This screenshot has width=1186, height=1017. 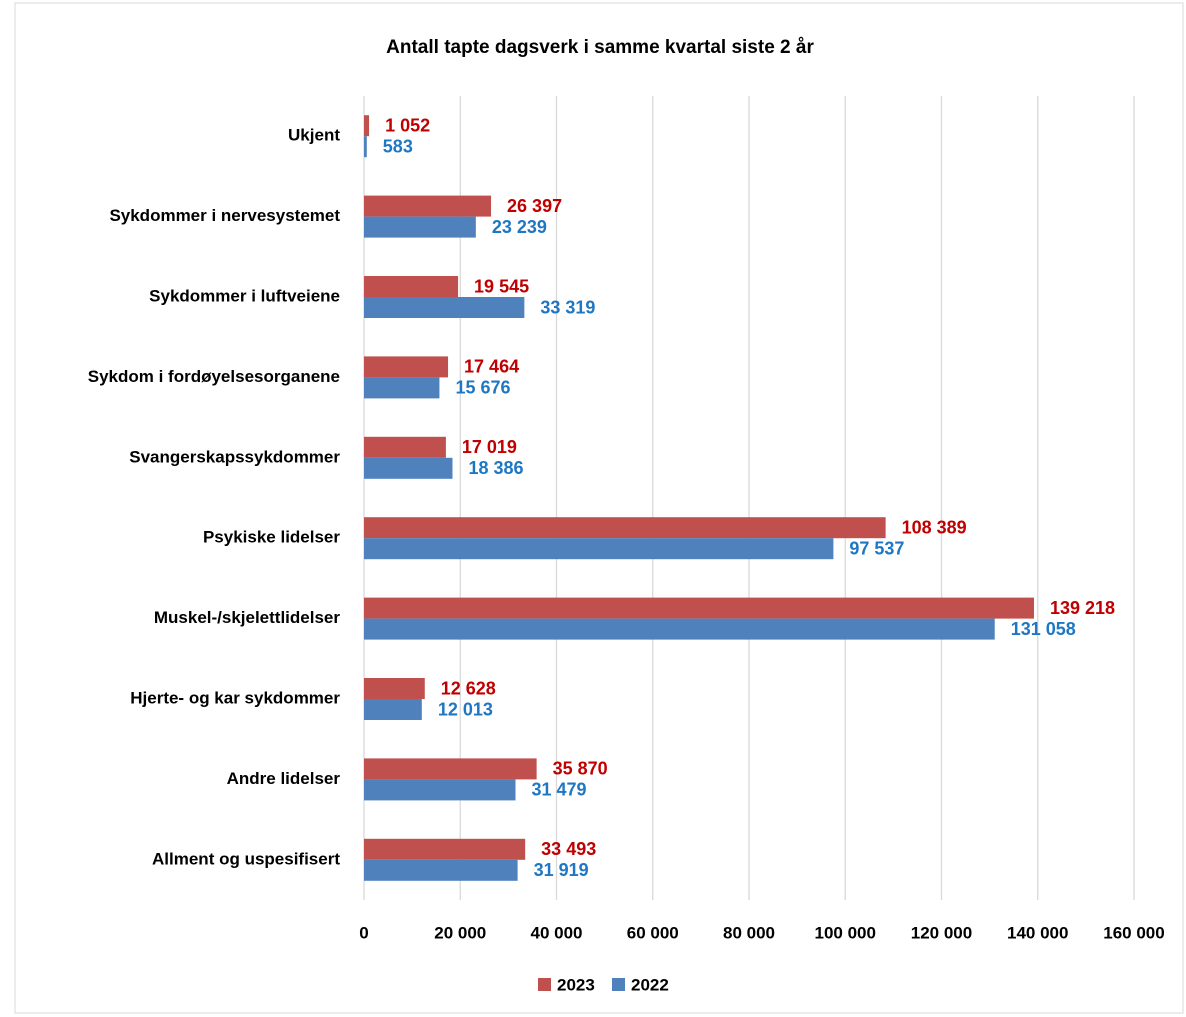 What do you see at coordinates (495, 468) in the screenshot?
I see `data-label: 18 386` at bounding box center [495, 468].